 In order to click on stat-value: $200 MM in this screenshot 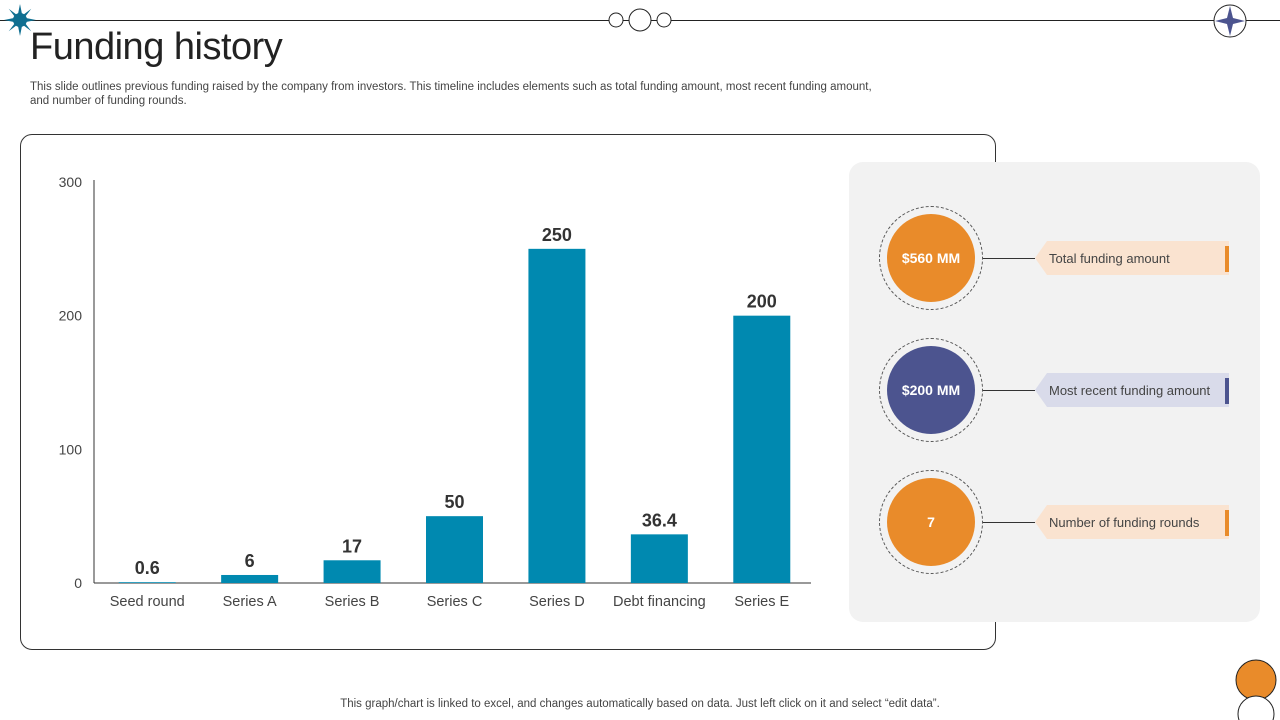, I will do `click(931, 390)`.